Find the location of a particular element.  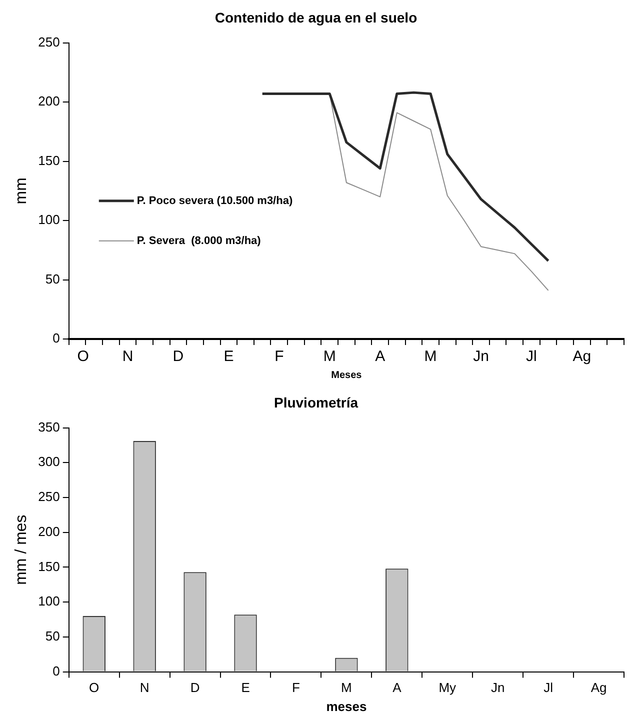

y-axis-title: mm / mes is located at coordinates (21, 549).